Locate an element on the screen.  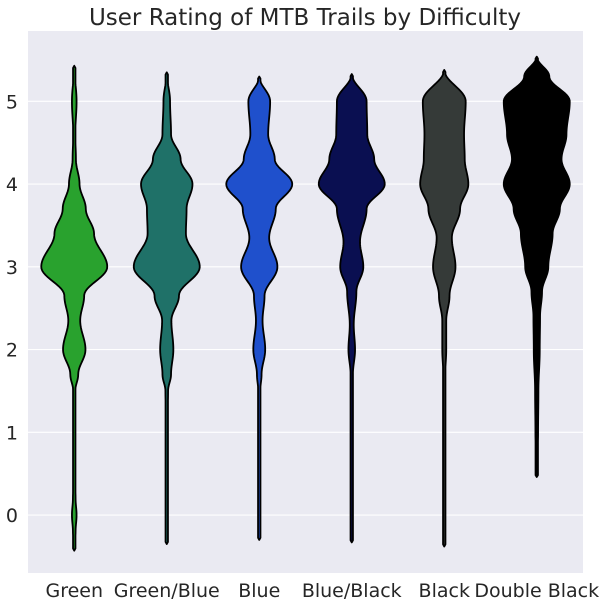
x-tick-label: Blue/Black is located at coordinates (352, 591).